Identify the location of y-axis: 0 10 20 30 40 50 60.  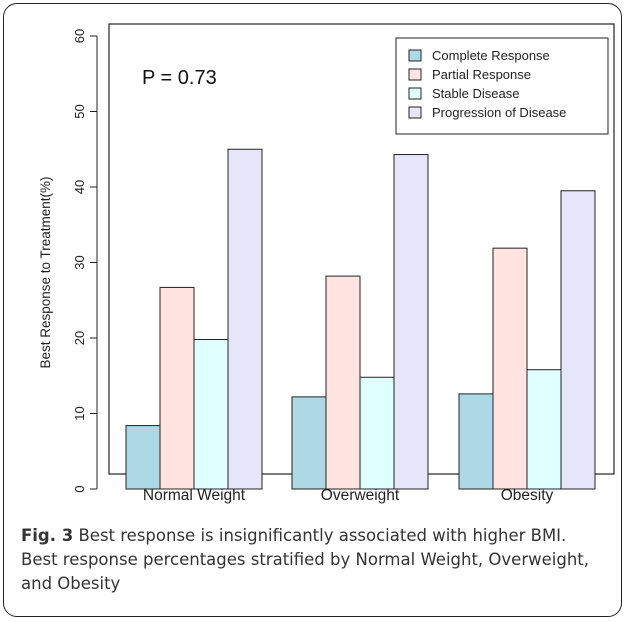
(85, 261).